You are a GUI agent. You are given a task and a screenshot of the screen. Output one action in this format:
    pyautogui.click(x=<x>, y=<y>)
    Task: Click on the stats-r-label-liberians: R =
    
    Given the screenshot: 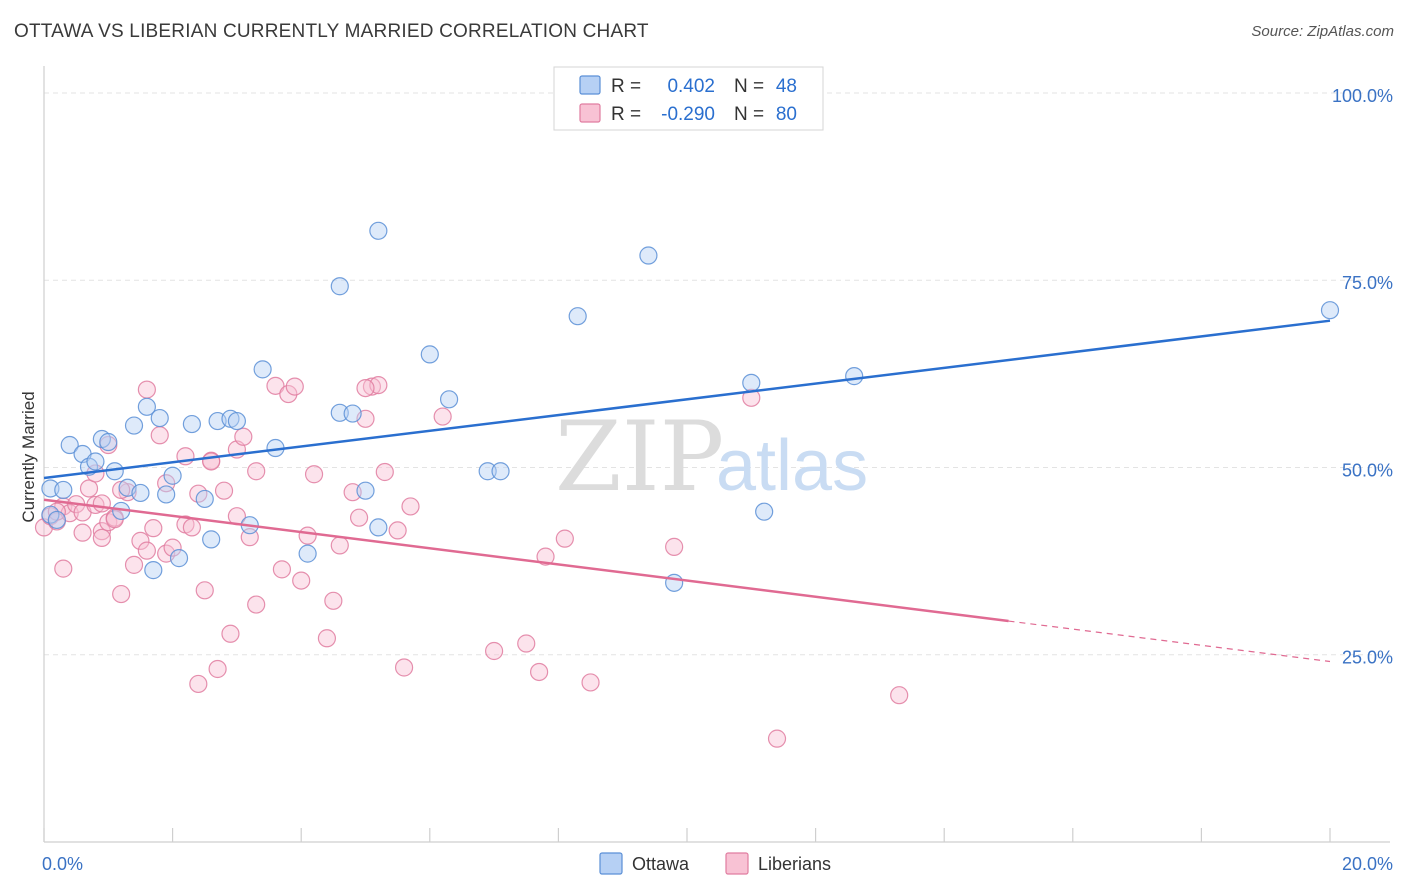 What is the action you would take?
    pyautogui.click(x=626, y=114)
    